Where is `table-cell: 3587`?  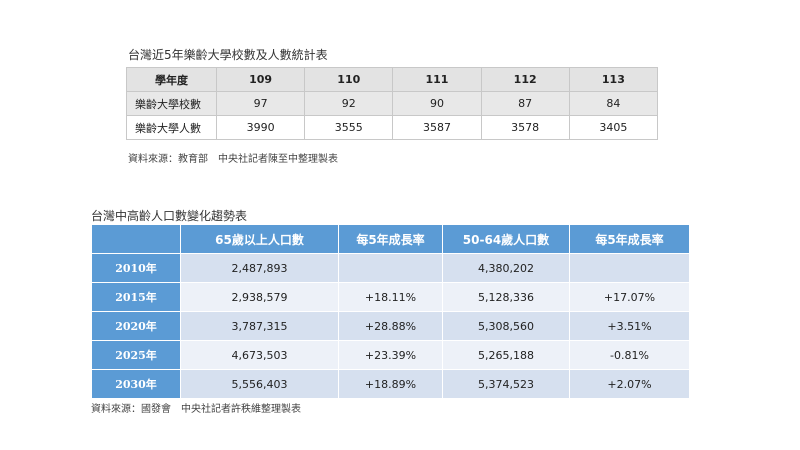 table-cell: 3587 is located at coordinates (437, 127).